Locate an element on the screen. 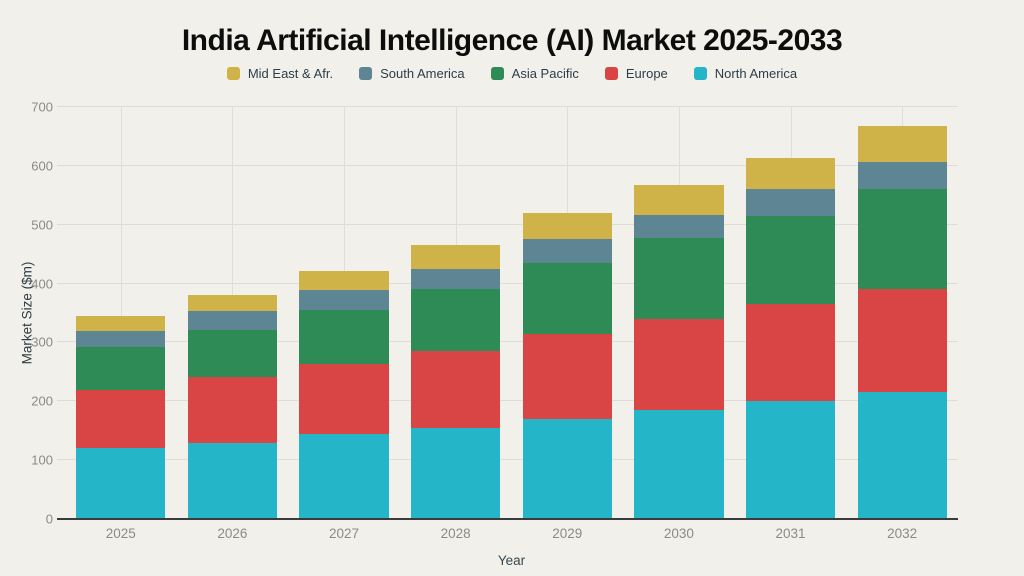 Image resolution: width=1024 pixels, height=576 pixels. legend-item: Mid East & Afr. is located at coordinates (280, 73).